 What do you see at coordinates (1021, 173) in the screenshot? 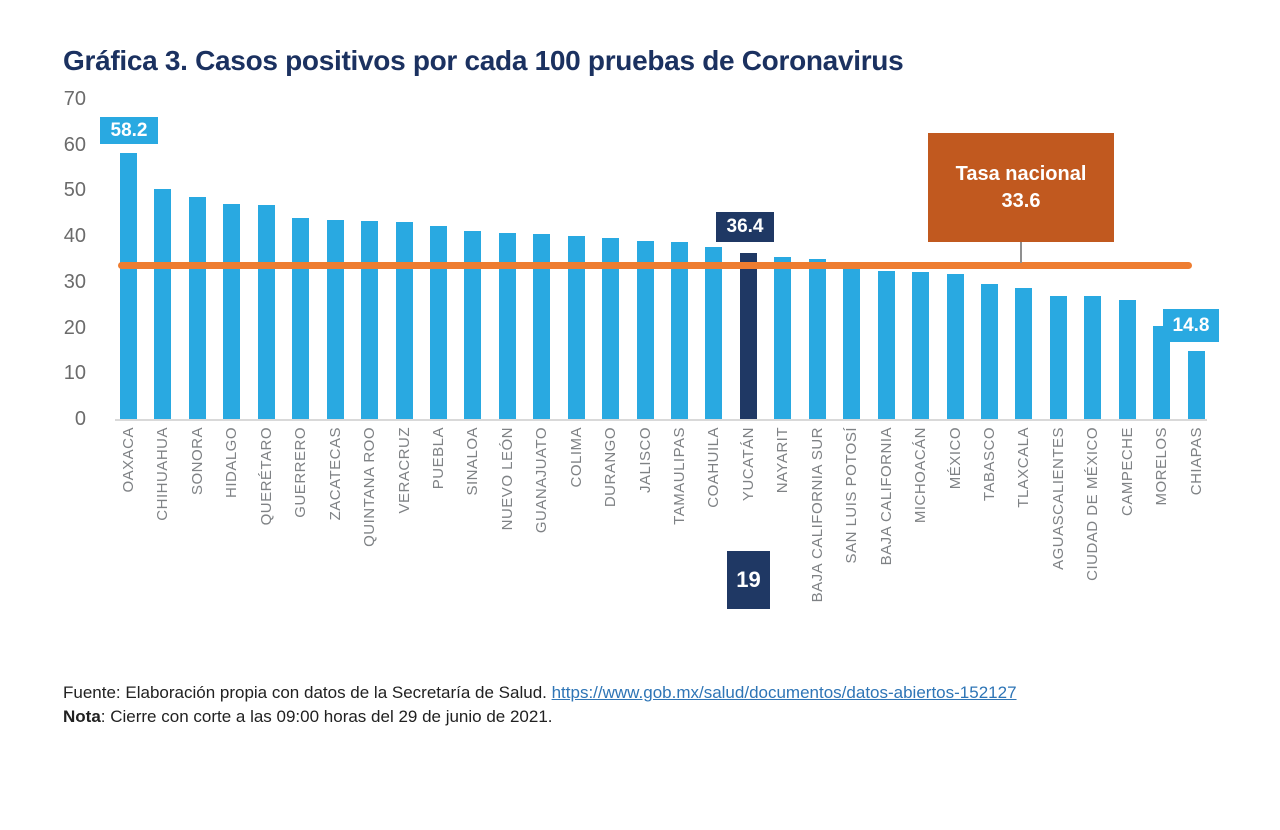
I see `callout-label: Tasa nacional` at bounding box center [1021, 173].